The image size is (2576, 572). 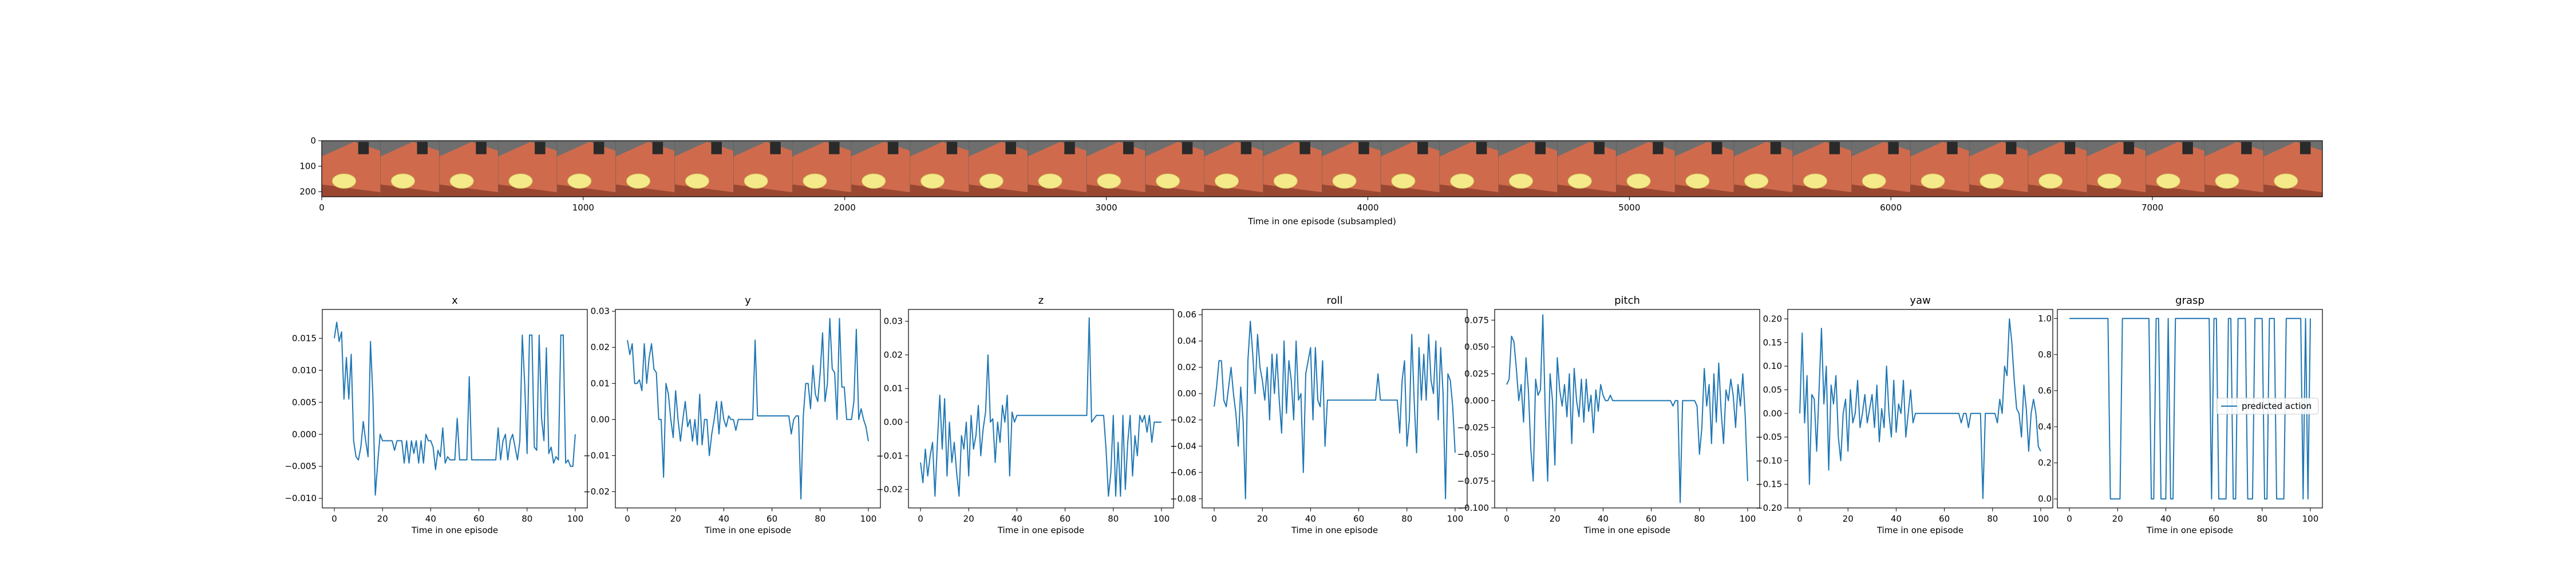 What do you see at coordinates (1041, 301) in the screenshot?
I see `plot-title: z` at bounding box center [1041, 301].